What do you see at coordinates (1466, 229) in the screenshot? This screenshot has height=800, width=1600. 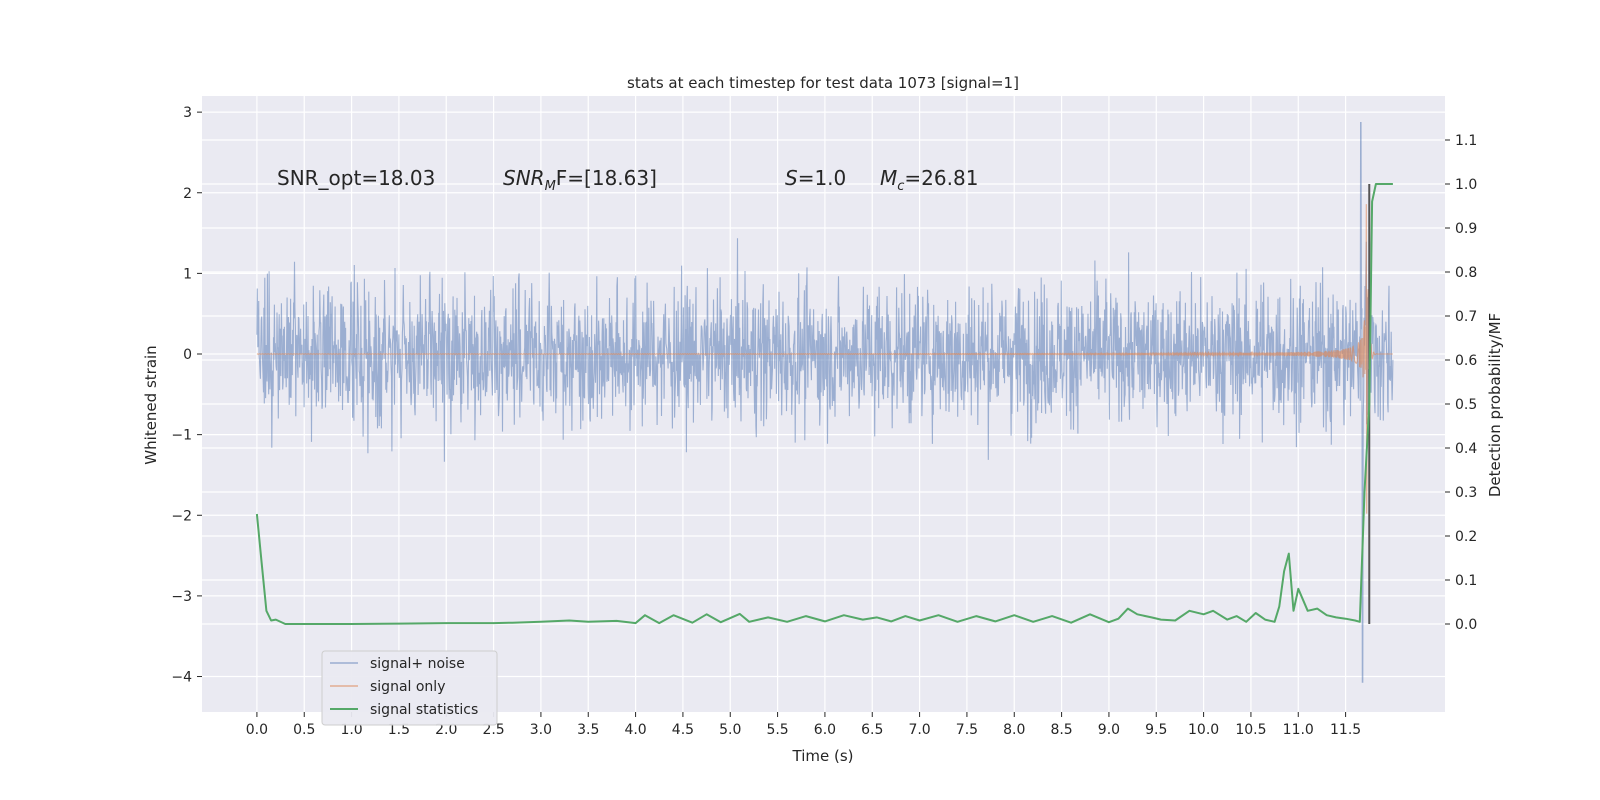 I see `y-tick-label-right: 0.9` at bounding box center [1466, 229].